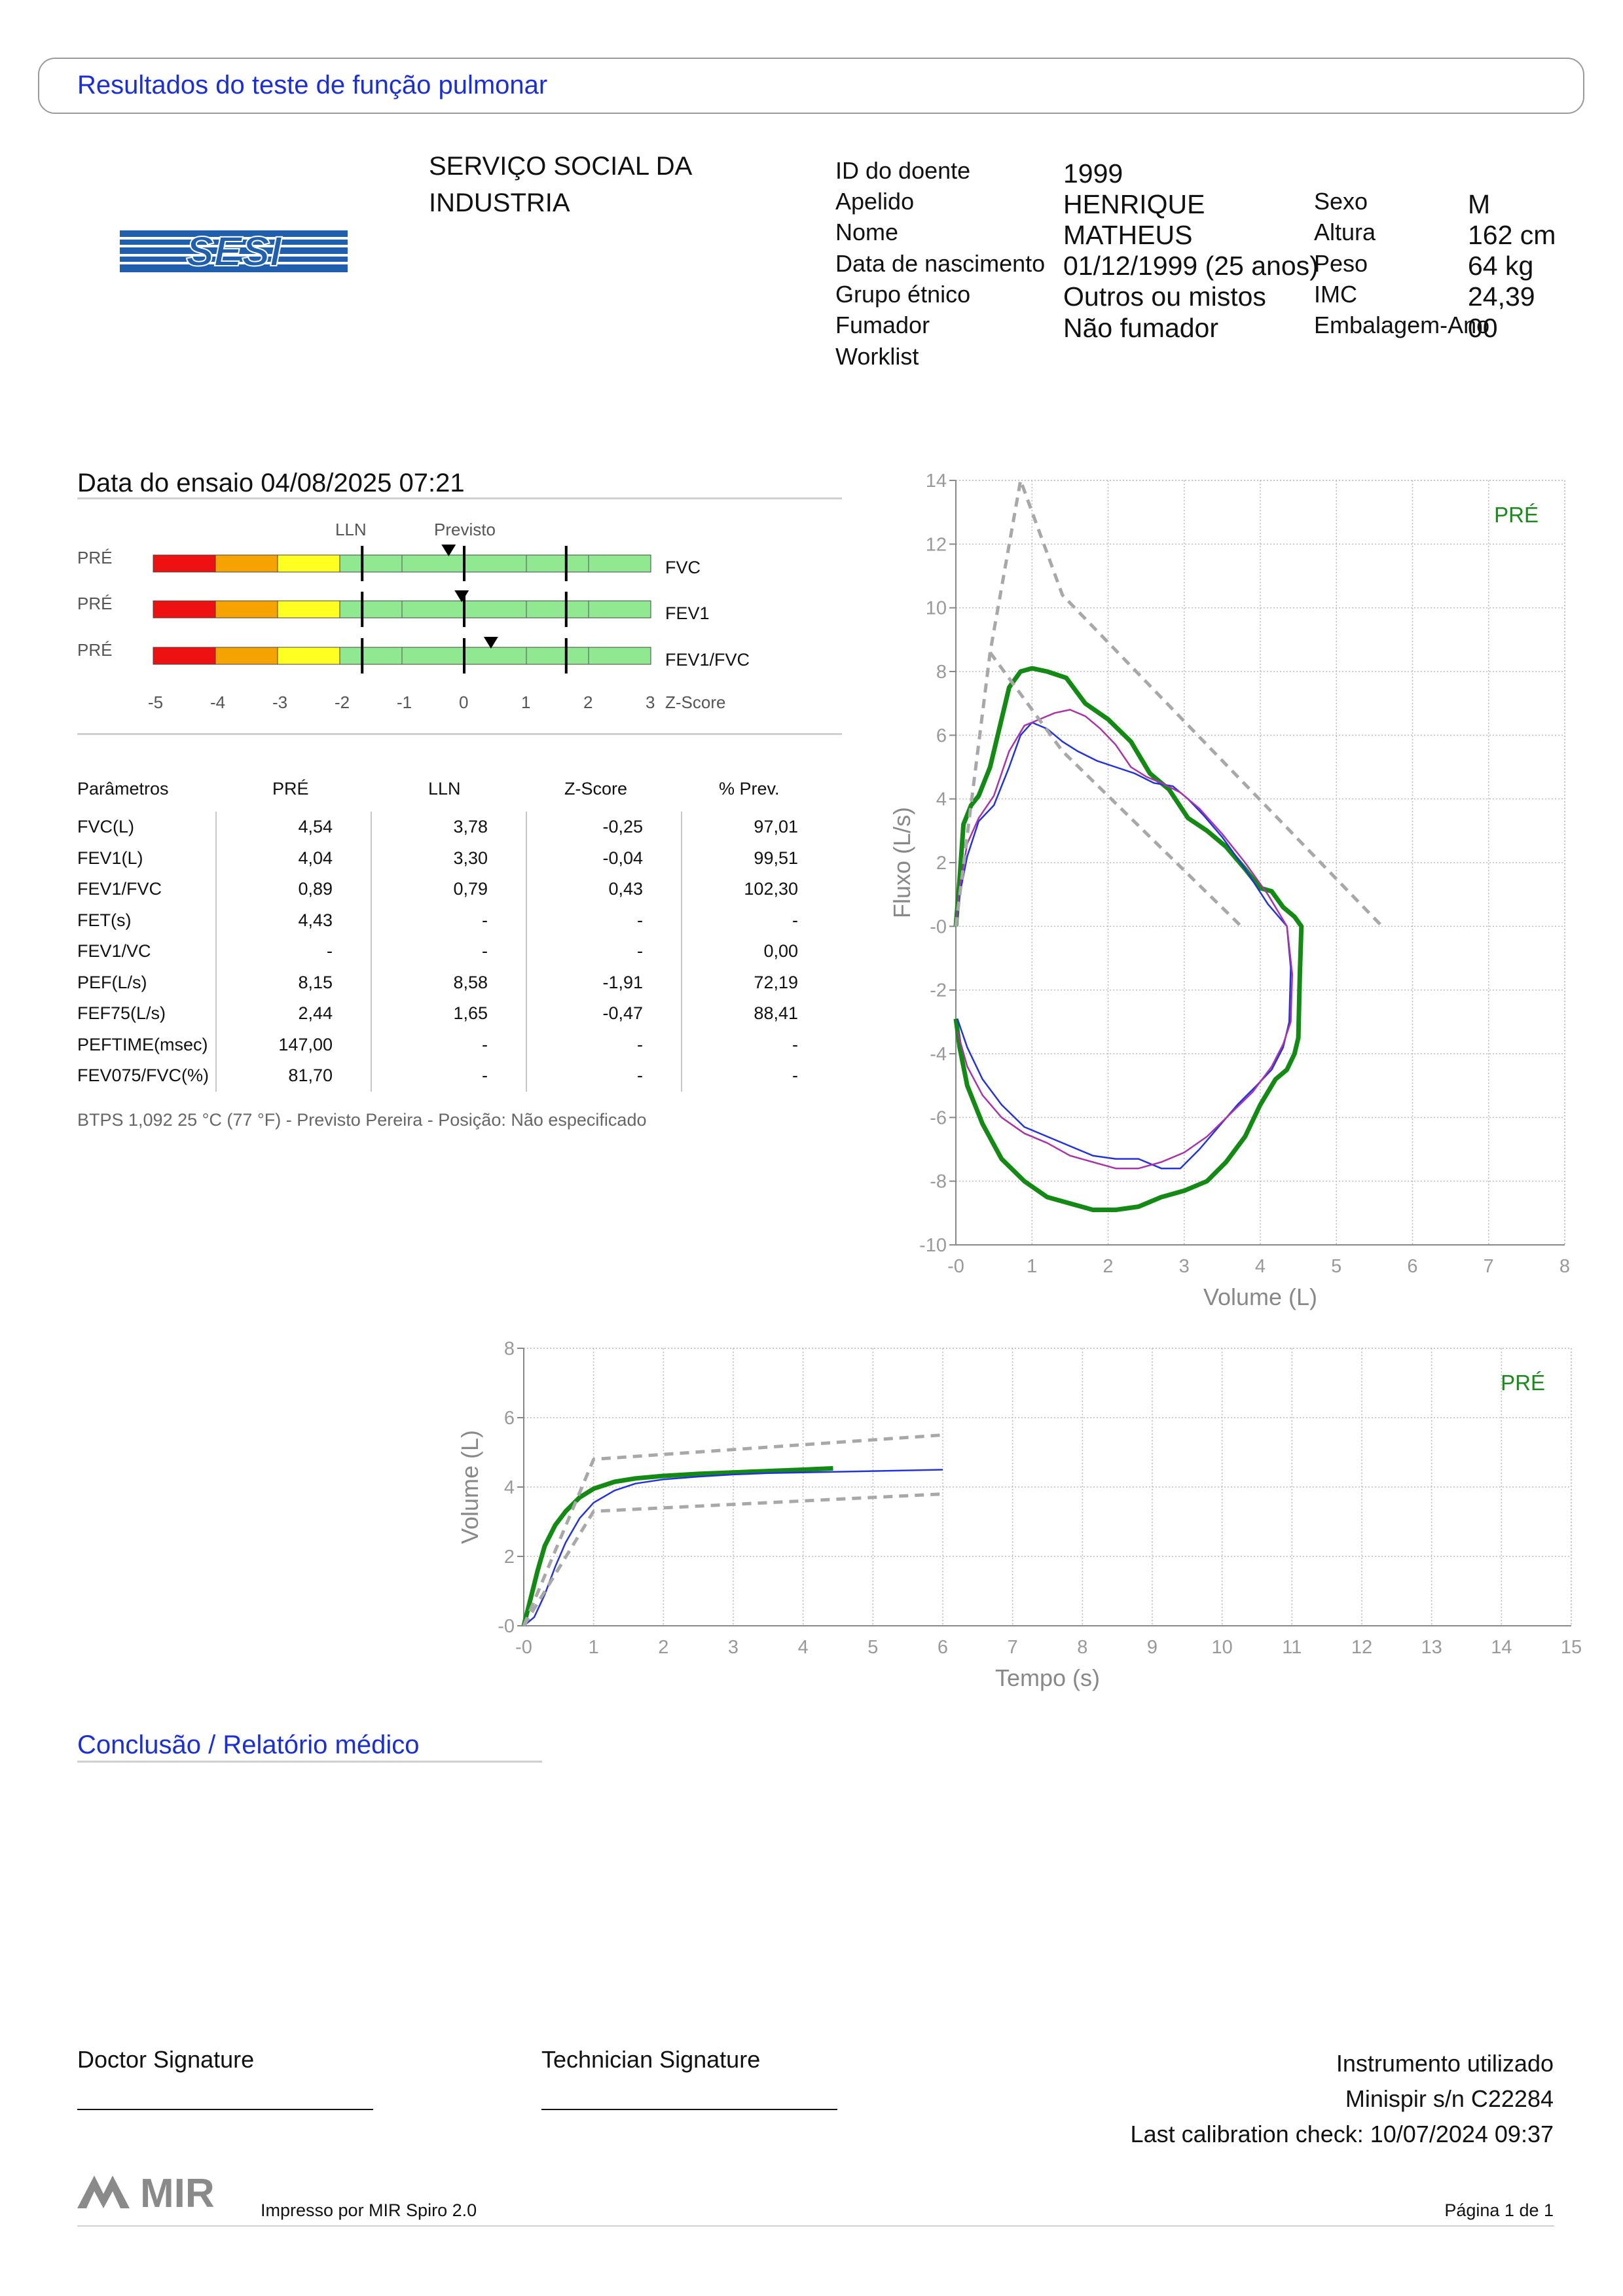 The width and height of the screenshot is (1623, 2296). What do you see at coordinates (315, 826) in the screenshot?
I see `param-value: 4,54` at bounding box center [315, 826].